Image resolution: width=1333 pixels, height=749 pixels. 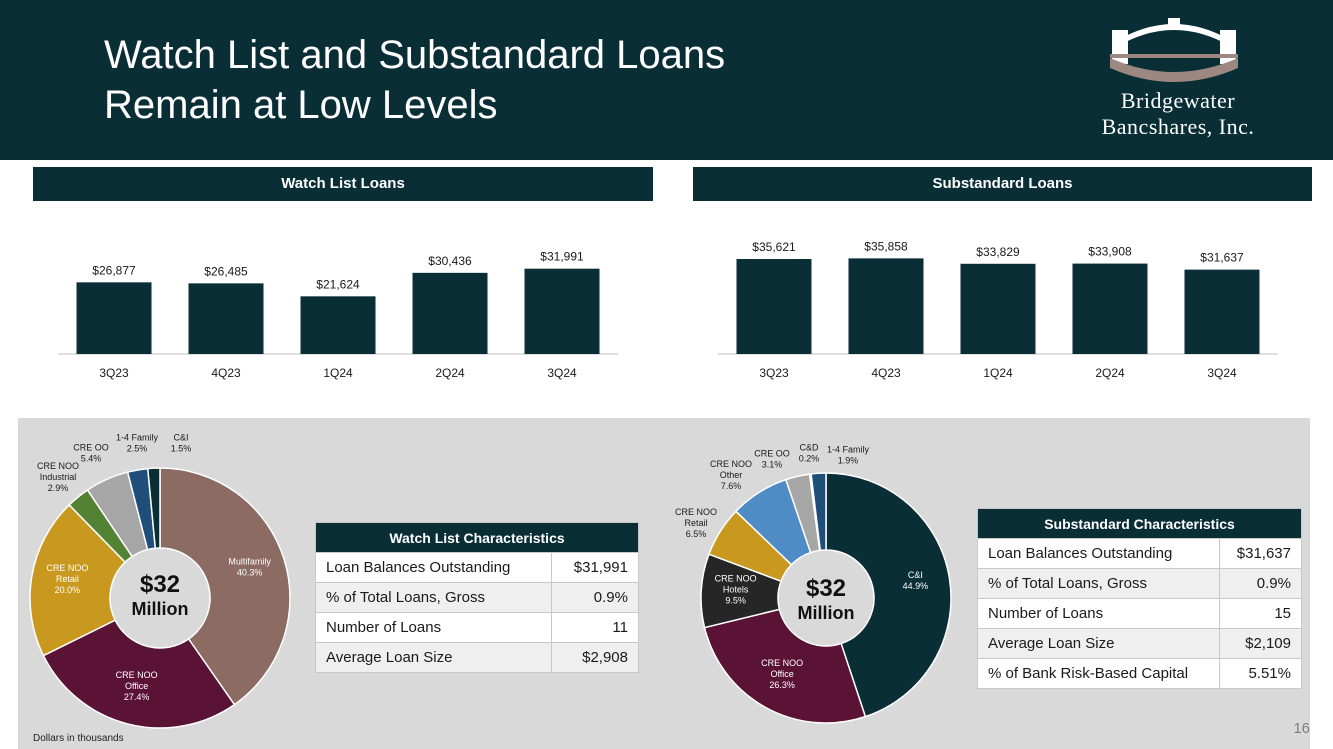 I want to click on watch-row-value: 11, so click(x=595, y=627).